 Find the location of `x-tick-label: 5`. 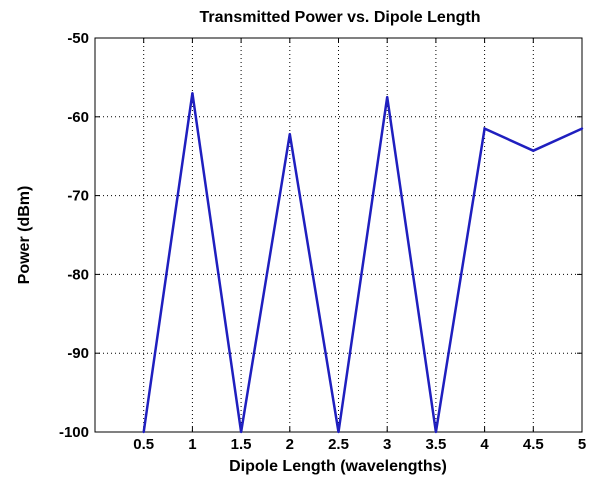

x-tick-label: 5 is located at coordinates (582, 444).